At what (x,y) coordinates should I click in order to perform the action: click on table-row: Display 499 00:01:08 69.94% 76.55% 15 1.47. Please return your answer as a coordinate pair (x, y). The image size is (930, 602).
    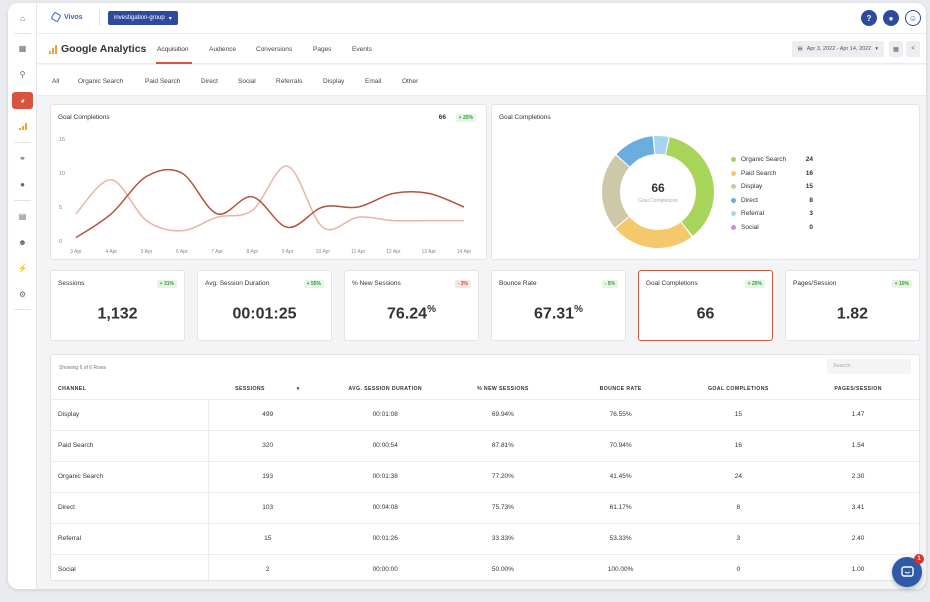
    Looking at the image, I should click on (485, 415).